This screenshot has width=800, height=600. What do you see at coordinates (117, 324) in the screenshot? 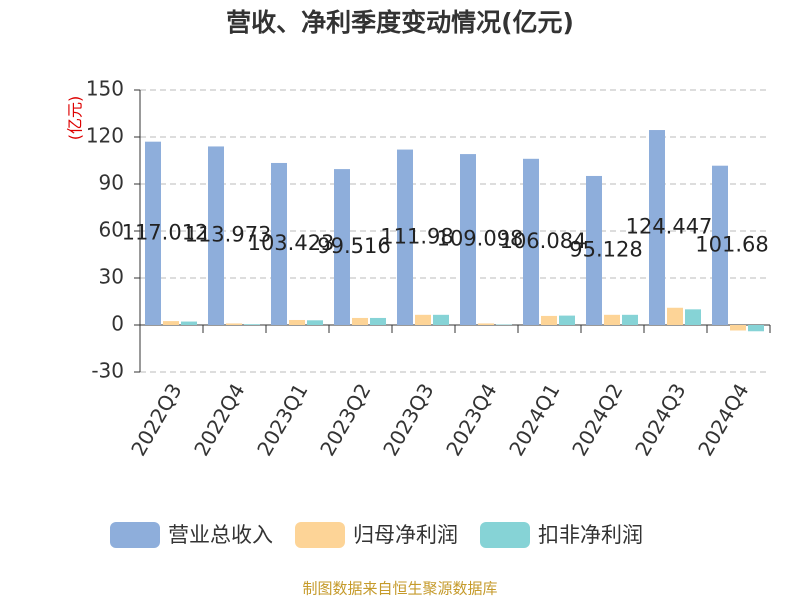
I see `y-tick-label: 0` at bounding box center [117, 324].